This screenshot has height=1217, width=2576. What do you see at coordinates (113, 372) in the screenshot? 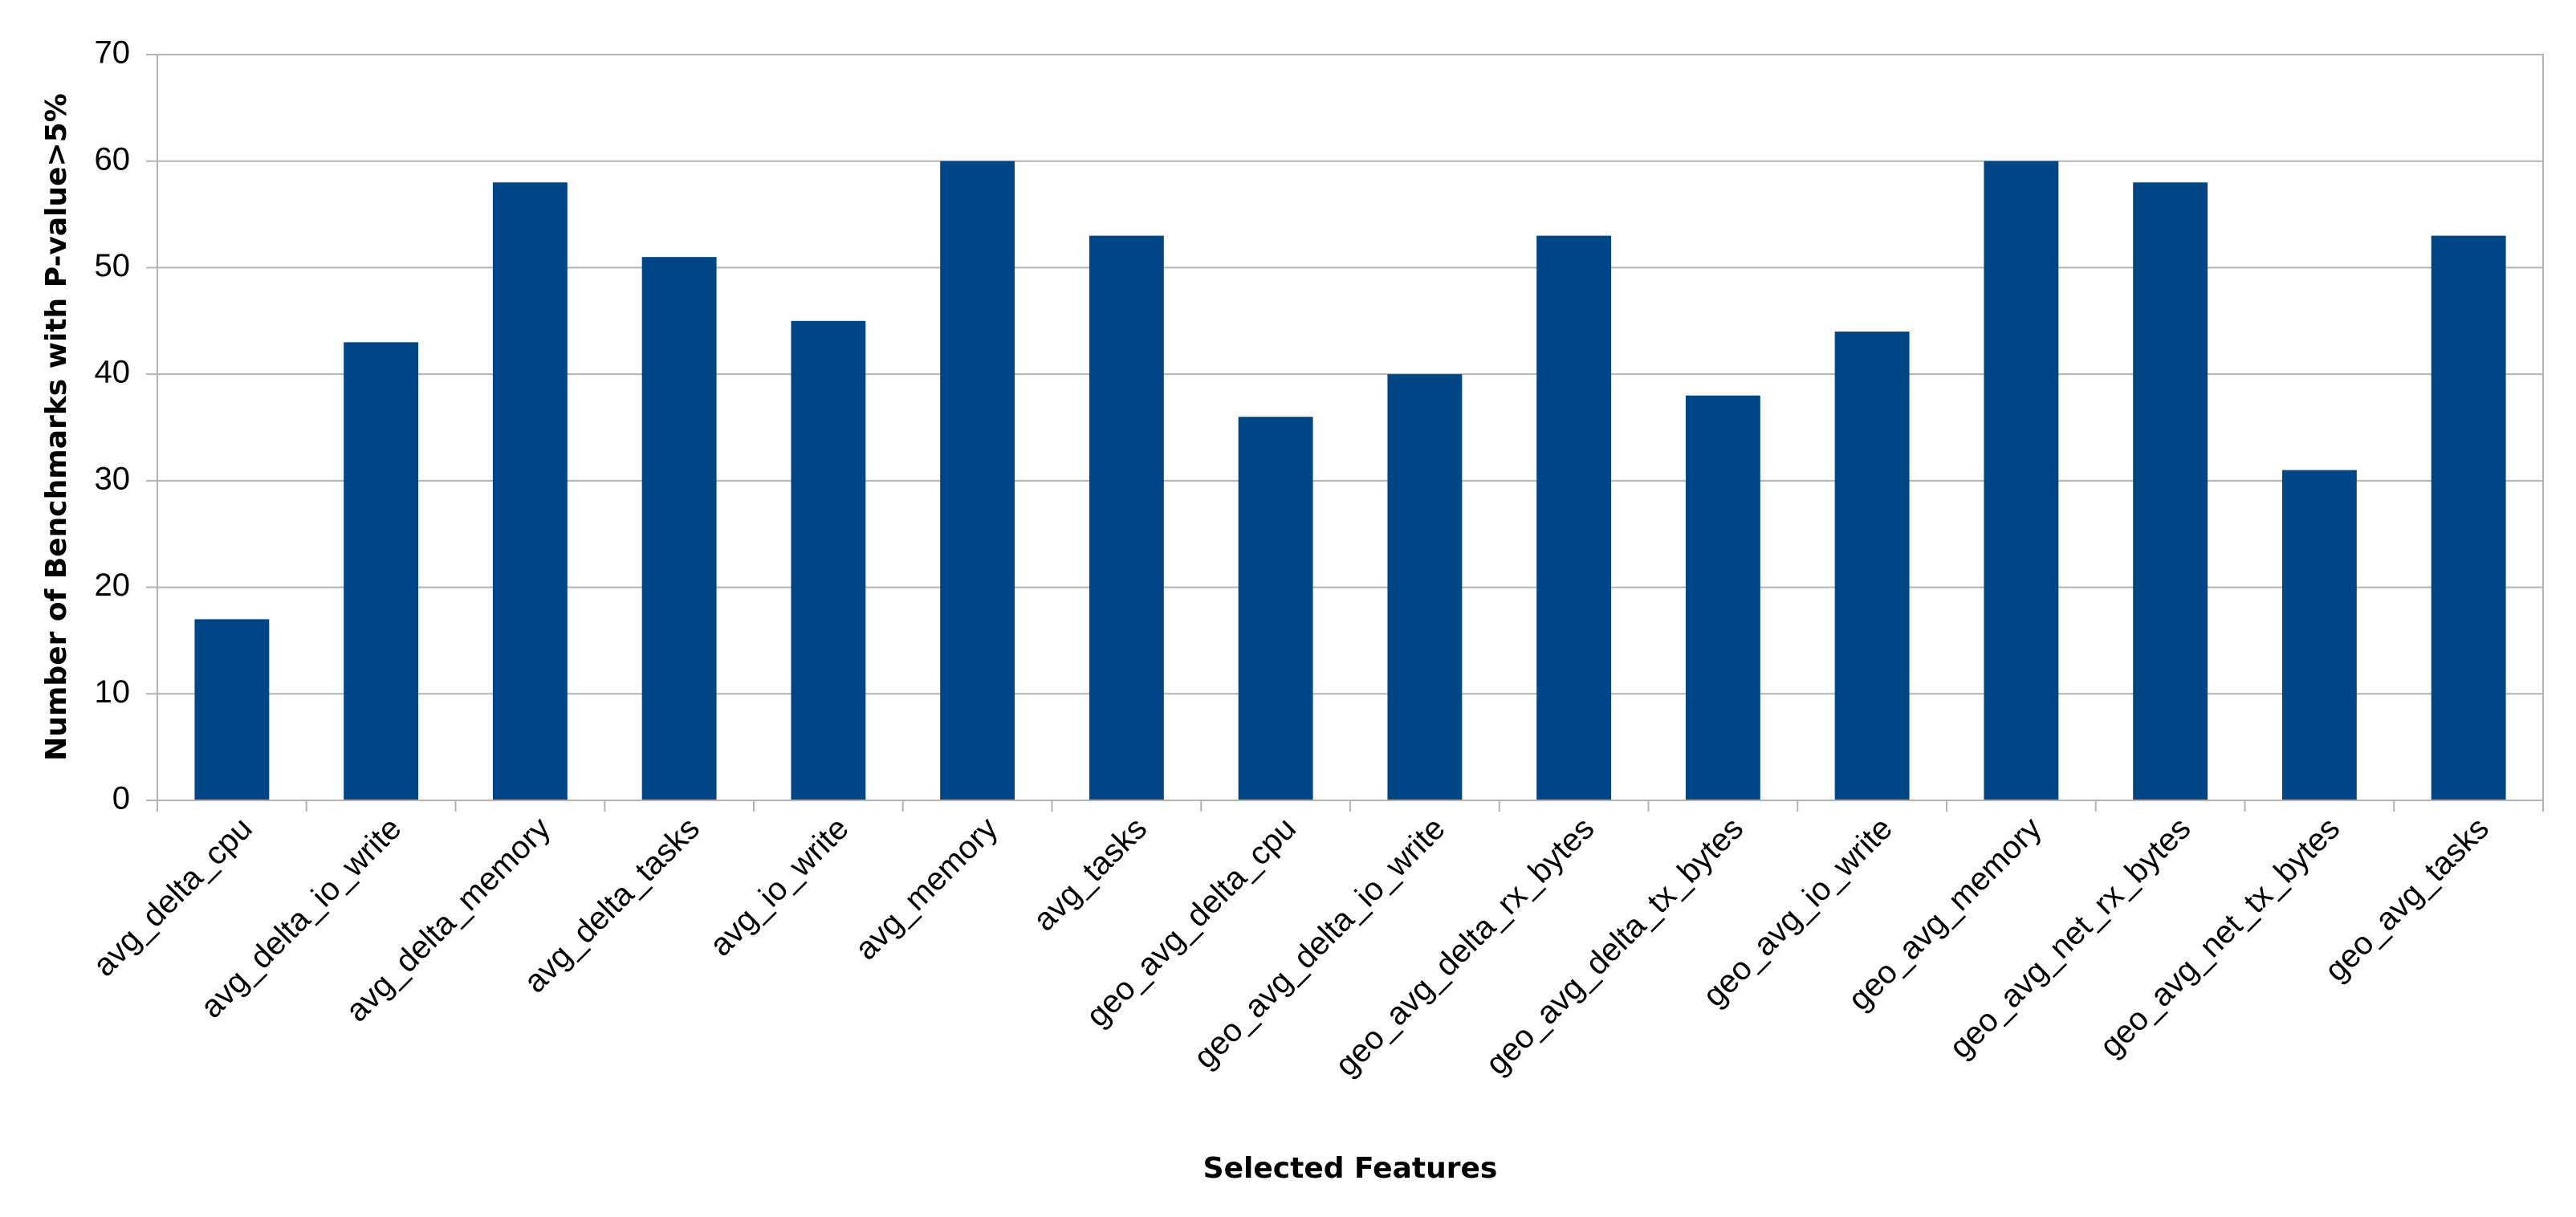
I see `y-tick-label: 40` at bounding box center [113, 372].